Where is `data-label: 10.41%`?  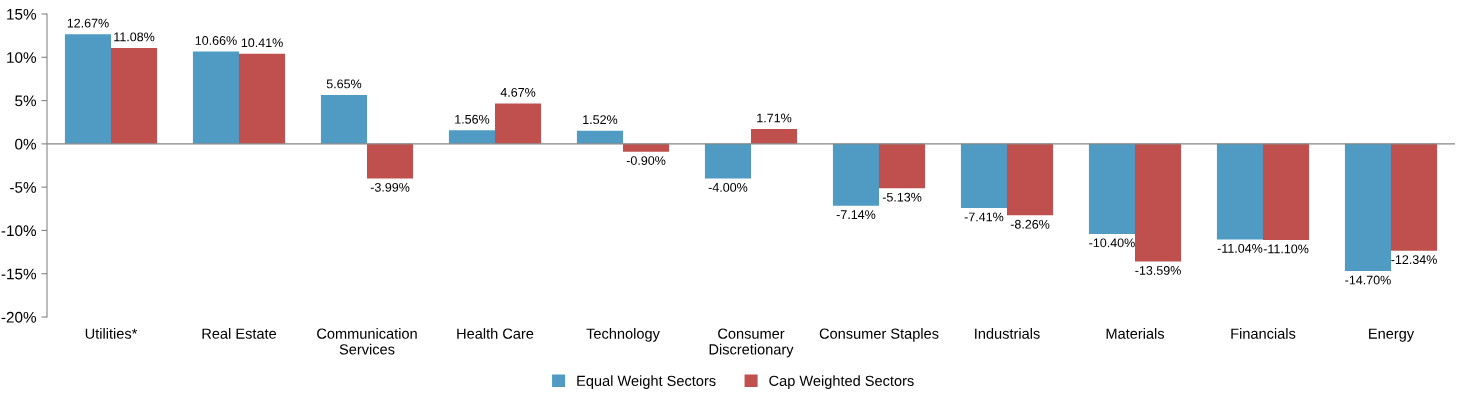 data-label: 10.41% is located at coordinates (262, 43).